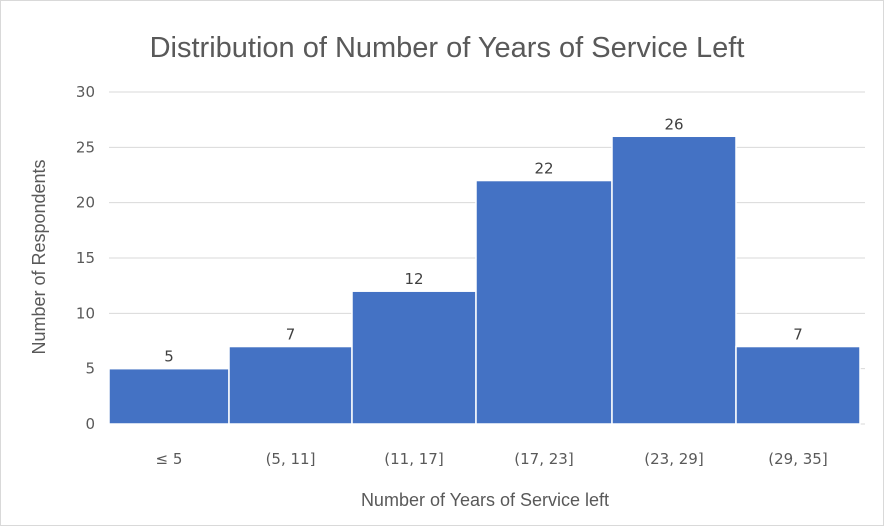  What do you see at coordinates (39, 256) in the screenshot?
I see `y-axis-title: Number of Respondents` at bounding box center [39, 256].